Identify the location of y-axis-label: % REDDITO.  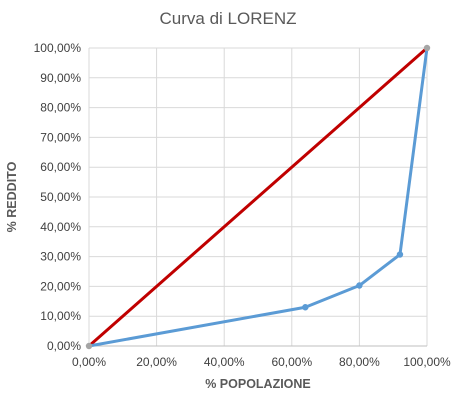
(12, 196).